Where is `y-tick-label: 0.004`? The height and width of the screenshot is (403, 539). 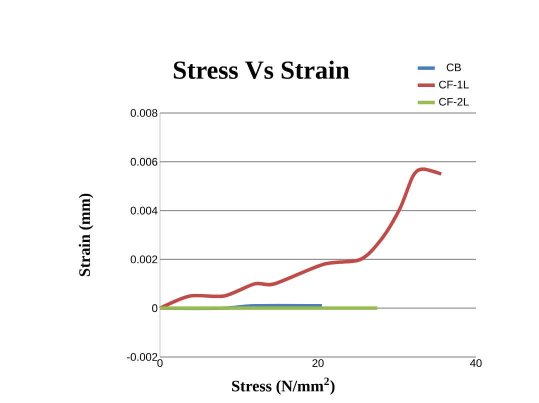
y-tick-label: 0.004 is located at coordinates (144, 210).